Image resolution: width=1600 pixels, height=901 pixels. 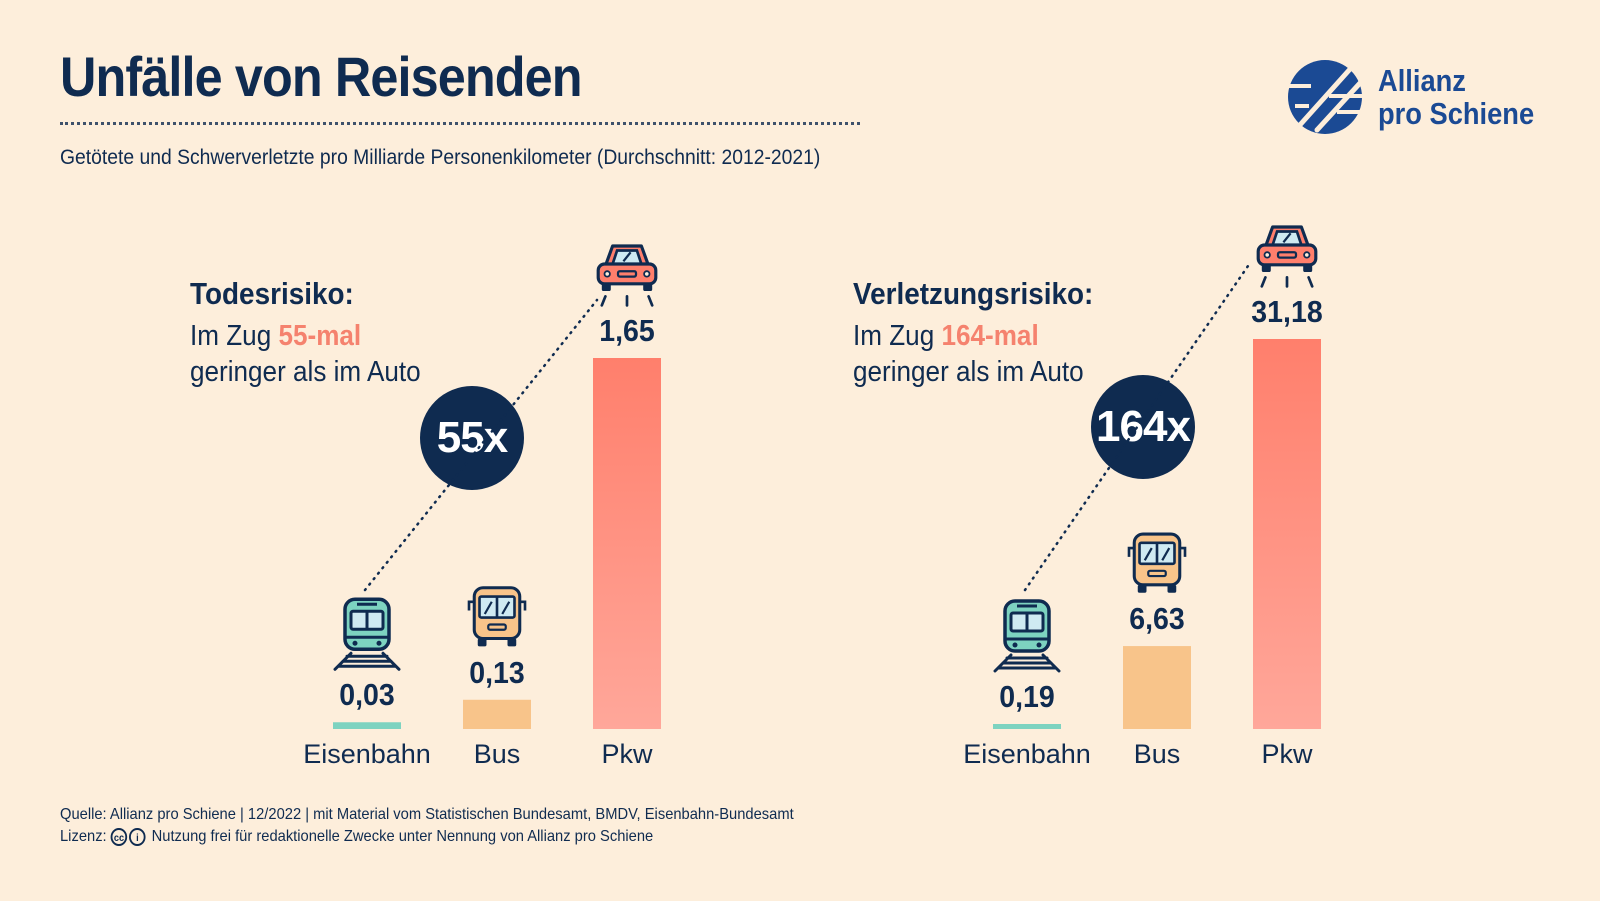 I want to click on chart-2-connector, so click(x=1136, y=428).